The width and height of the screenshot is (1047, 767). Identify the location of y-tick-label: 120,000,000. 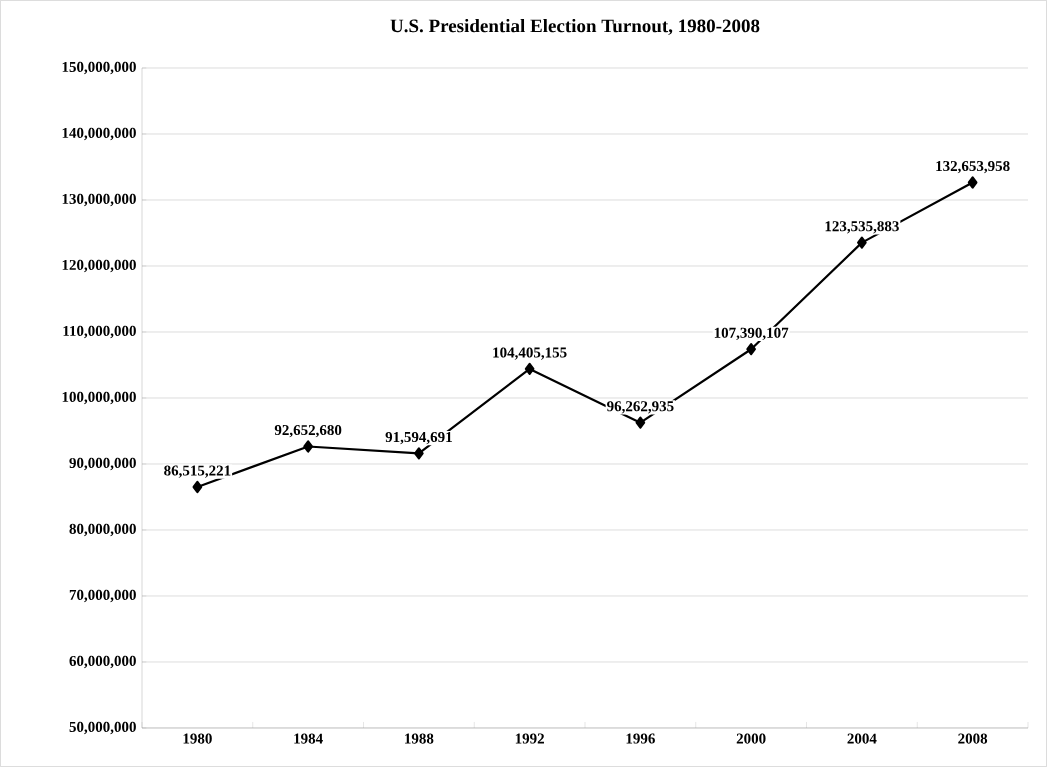
(99, 266).